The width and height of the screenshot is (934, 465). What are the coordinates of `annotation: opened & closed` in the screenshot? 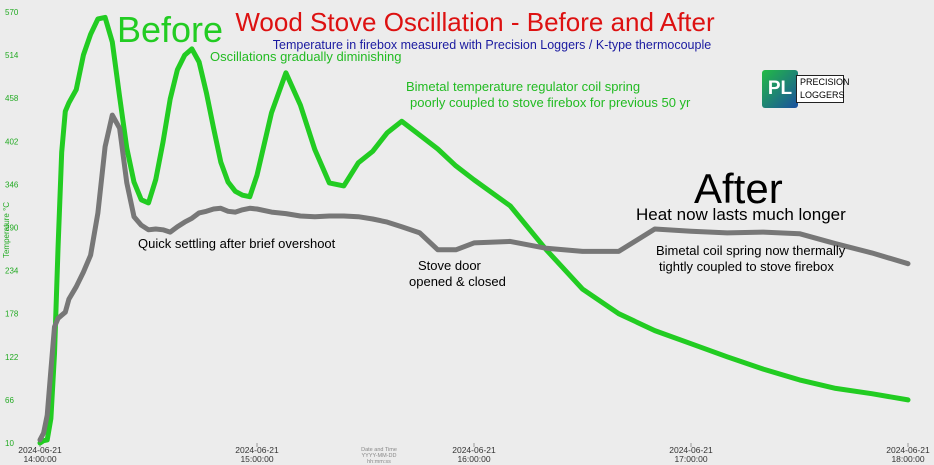 It's located at (457, 281).